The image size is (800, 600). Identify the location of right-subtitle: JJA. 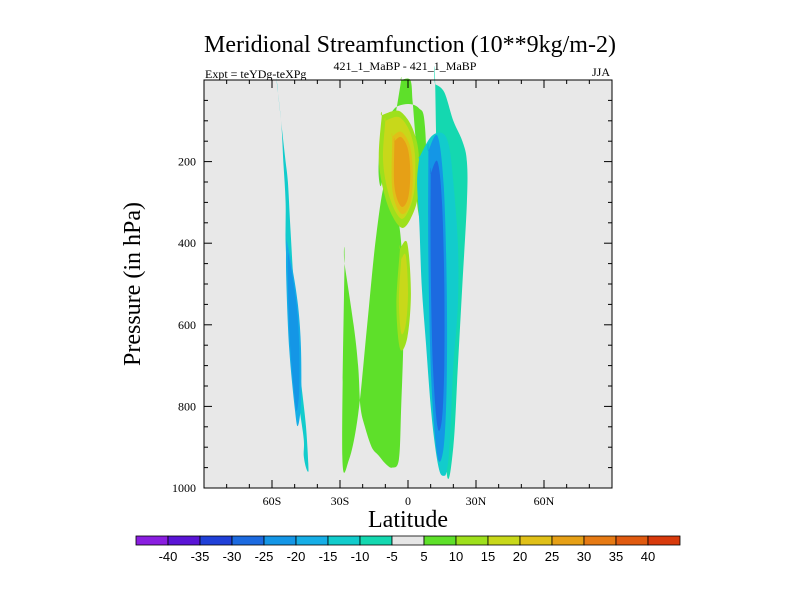
(601, 72).